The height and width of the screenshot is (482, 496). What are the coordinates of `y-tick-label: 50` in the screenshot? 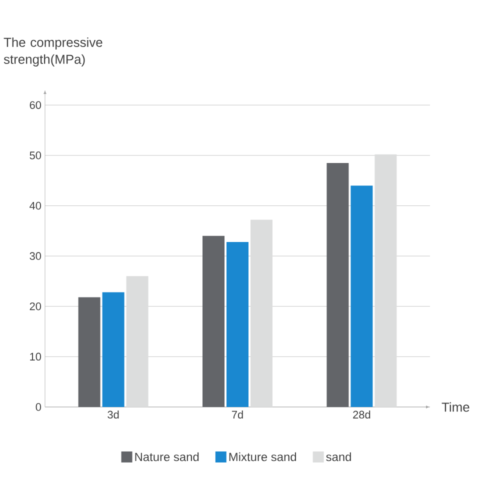 It's located at (36, 156).